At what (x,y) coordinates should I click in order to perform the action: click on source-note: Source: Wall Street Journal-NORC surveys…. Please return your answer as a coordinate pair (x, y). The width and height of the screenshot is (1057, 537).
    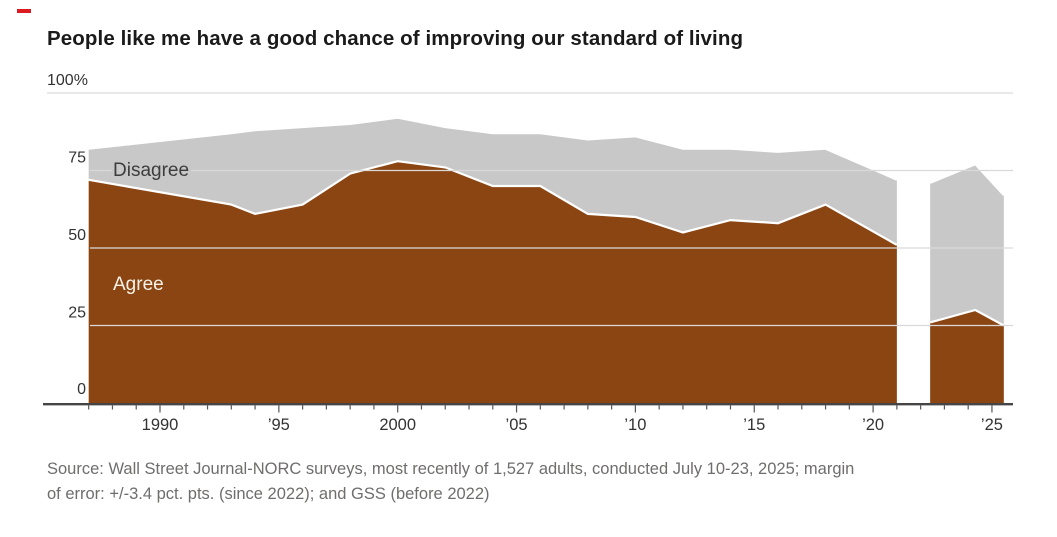
    Looking at the image, I should click on (537, 482).